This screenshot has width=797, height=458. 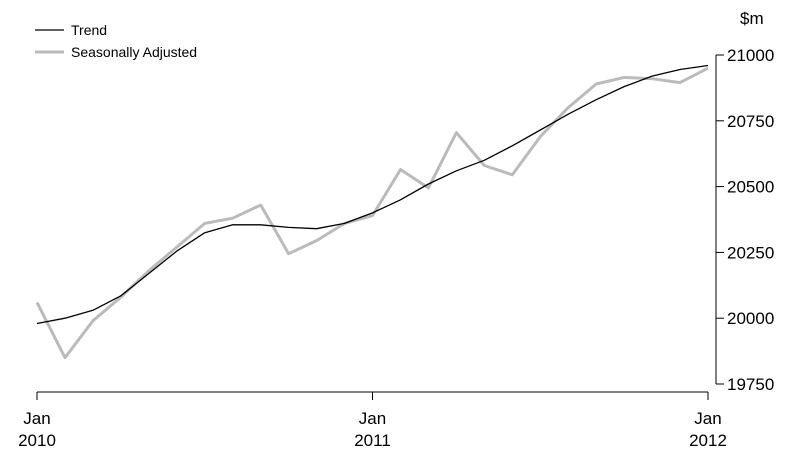 I want to click on y-tick-label: 20750, so click(x=750, y=121).